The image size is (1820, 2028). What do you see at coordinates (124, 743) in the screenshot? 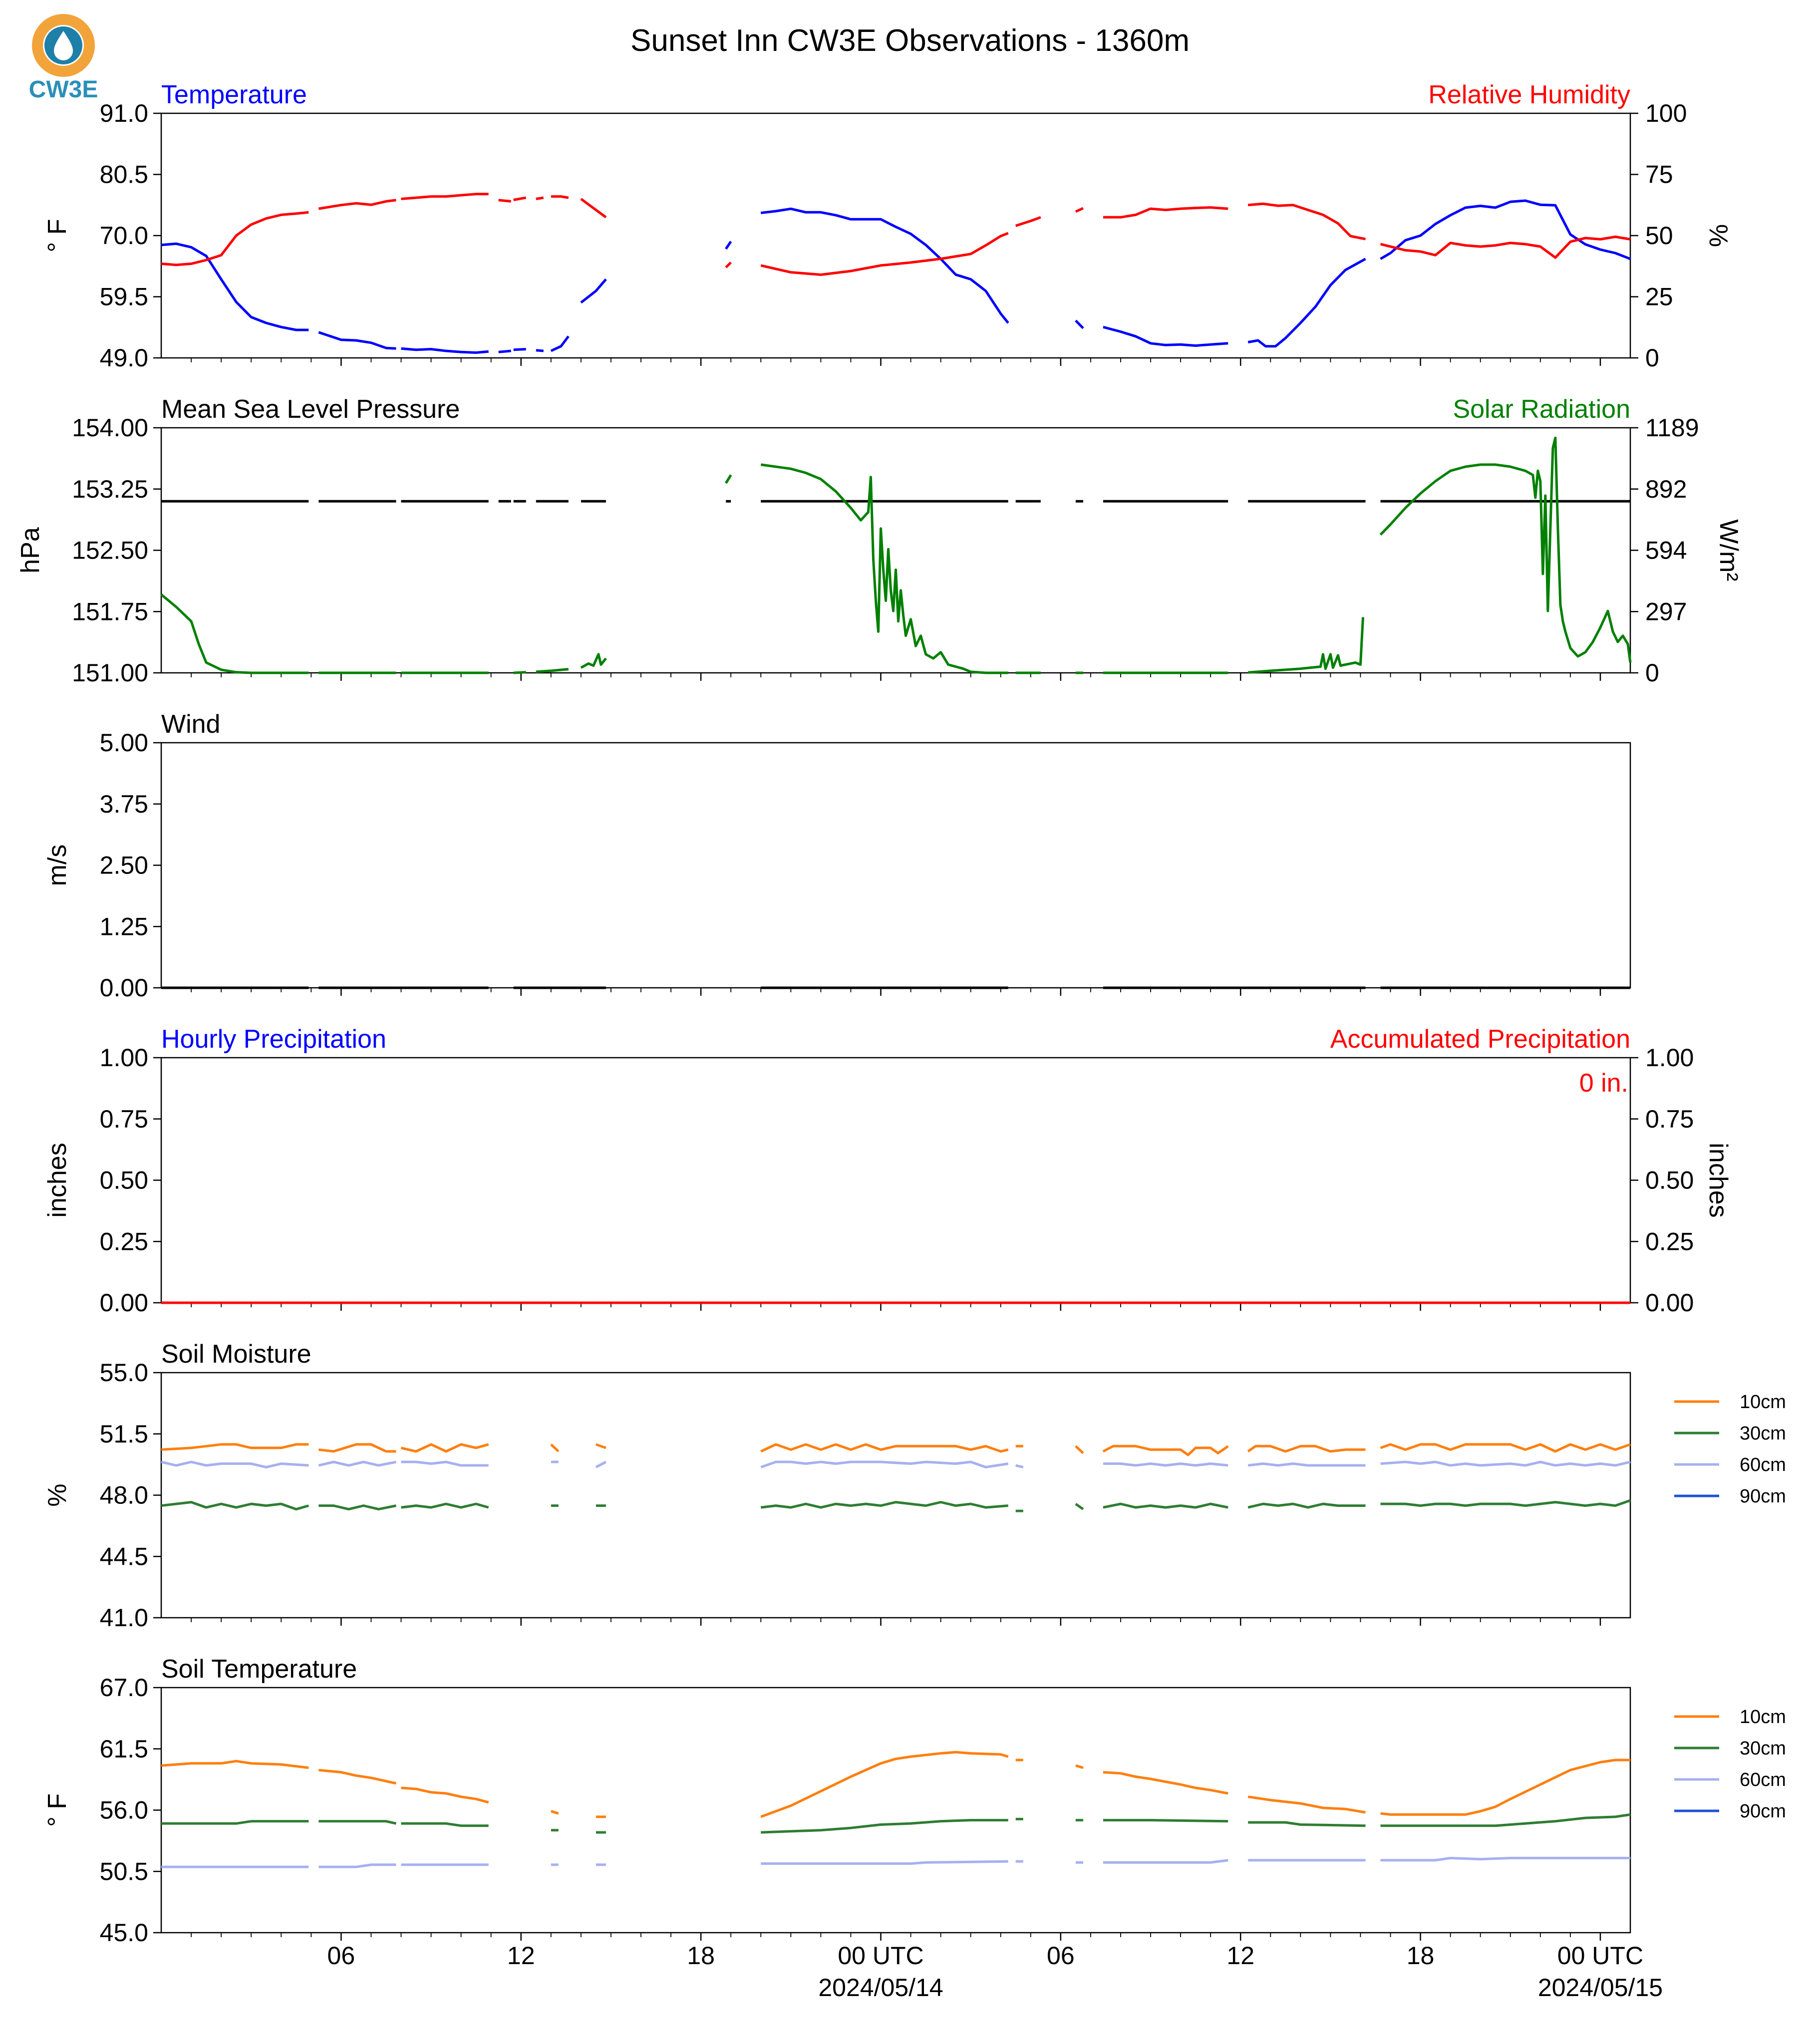
I see `y-tick-label: 5.00` at bounding box center [124, 743].